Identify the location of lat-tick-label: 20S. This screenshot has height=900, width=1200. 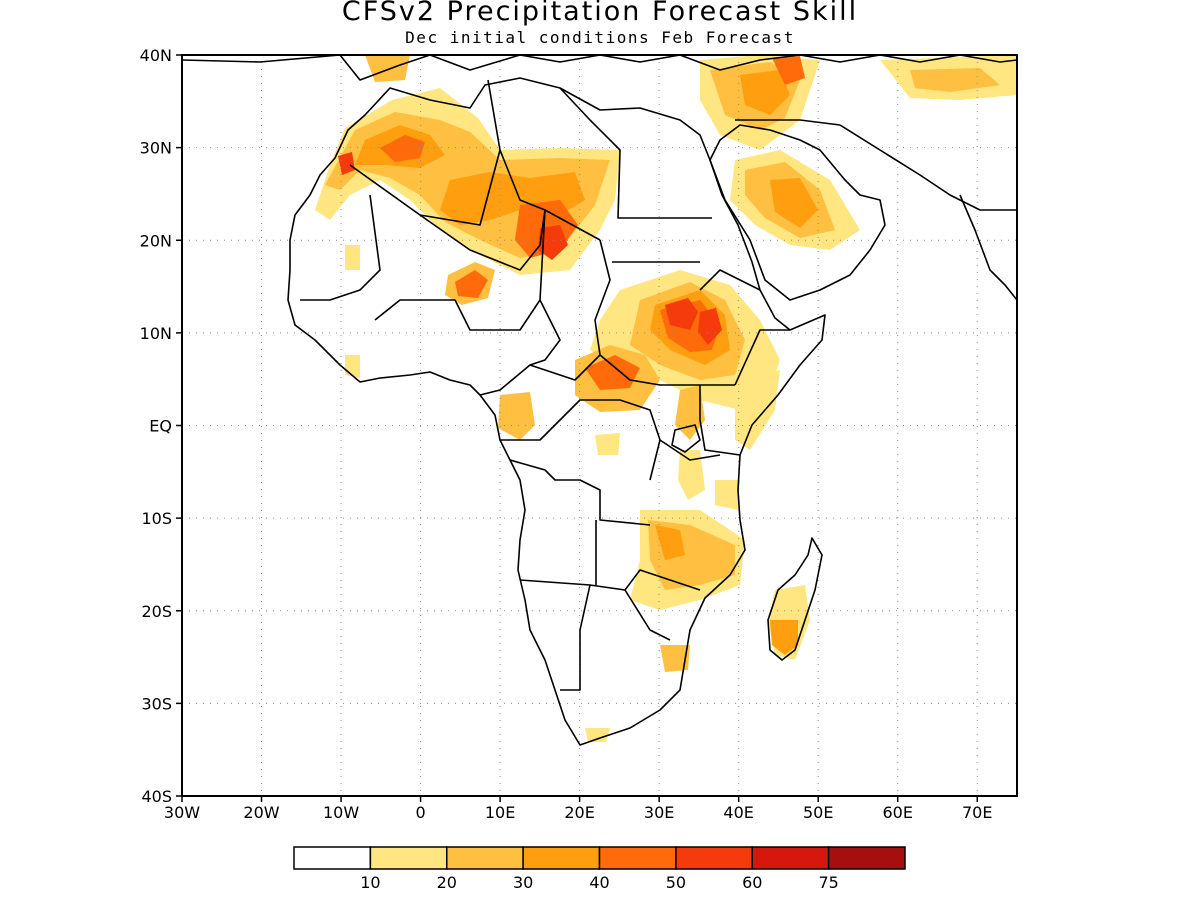
(156, 611).